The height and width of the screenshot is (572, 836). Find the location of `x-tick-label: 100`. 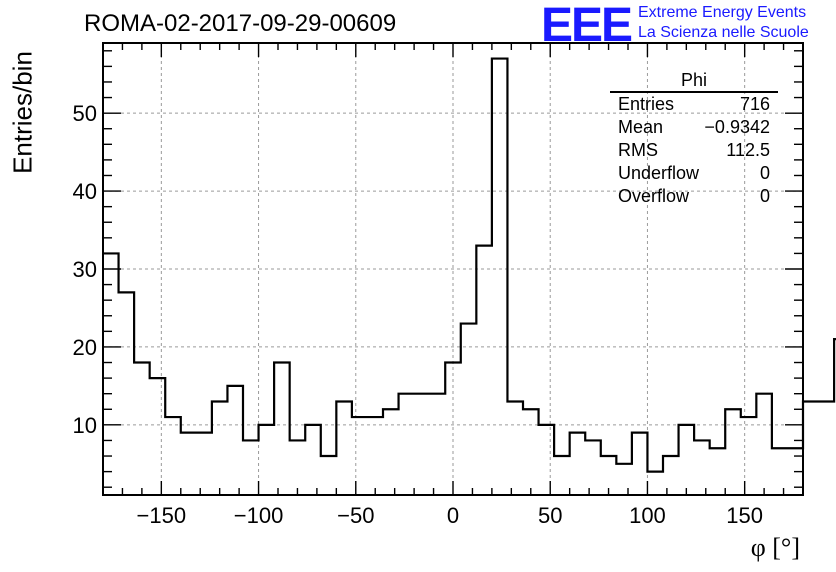

x-tick-label: 100 is located at coordinates (647, 515).